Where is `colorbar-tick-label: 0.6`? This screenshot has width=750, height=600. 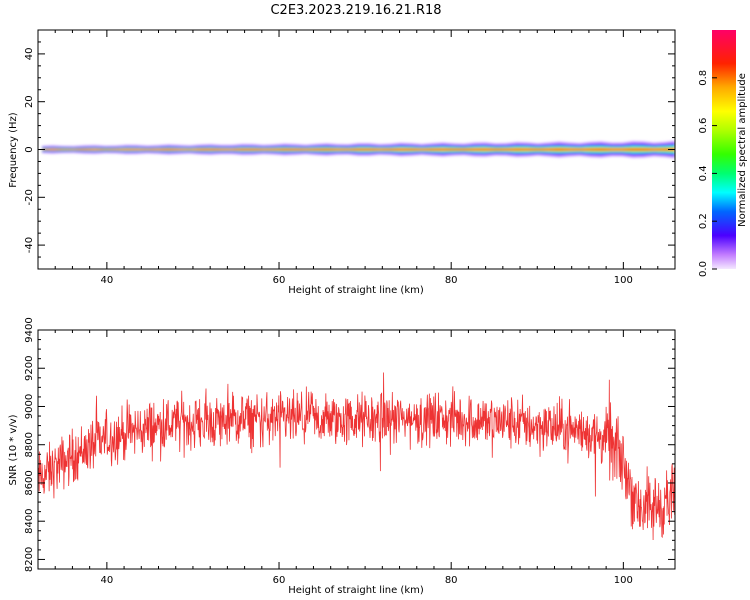
colorbar-tick-label: 0.6 is located at coordinates (703, 126).